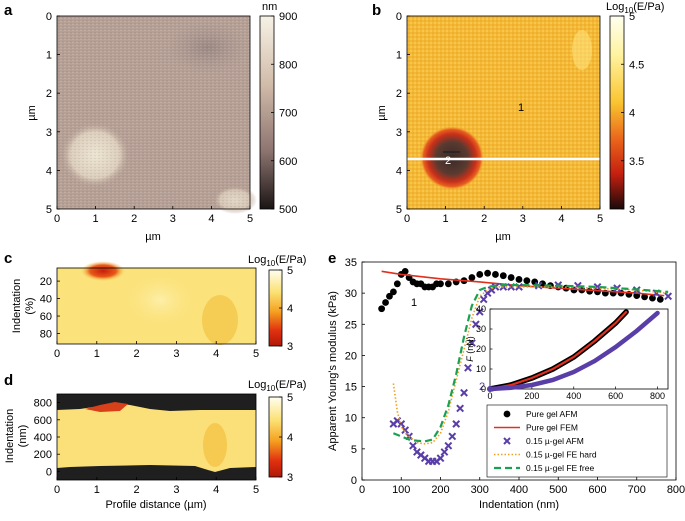 This screenshot has width=685, height=521. What do you see at coordinates (43, 404) in the screenshot?
I see `y-tick-label: 800` at bounding box center [43, 404].